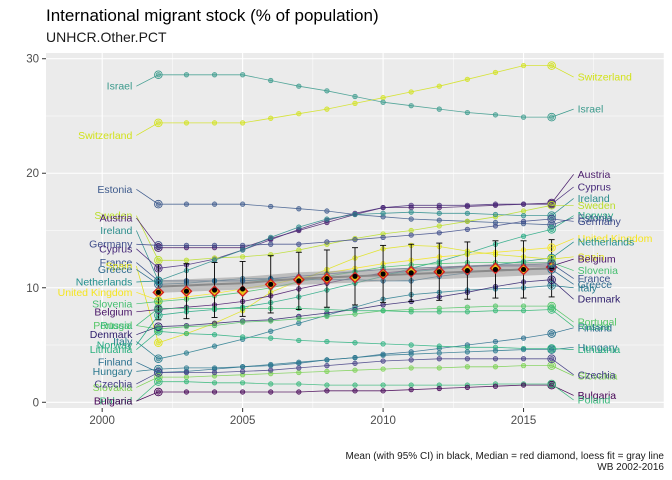 Image resolution: width=672 pixels, height=480 pixels. Describe the element at coordinates (114, 190) in the screenshot. I see `country-label-left: Estonia` at that location.